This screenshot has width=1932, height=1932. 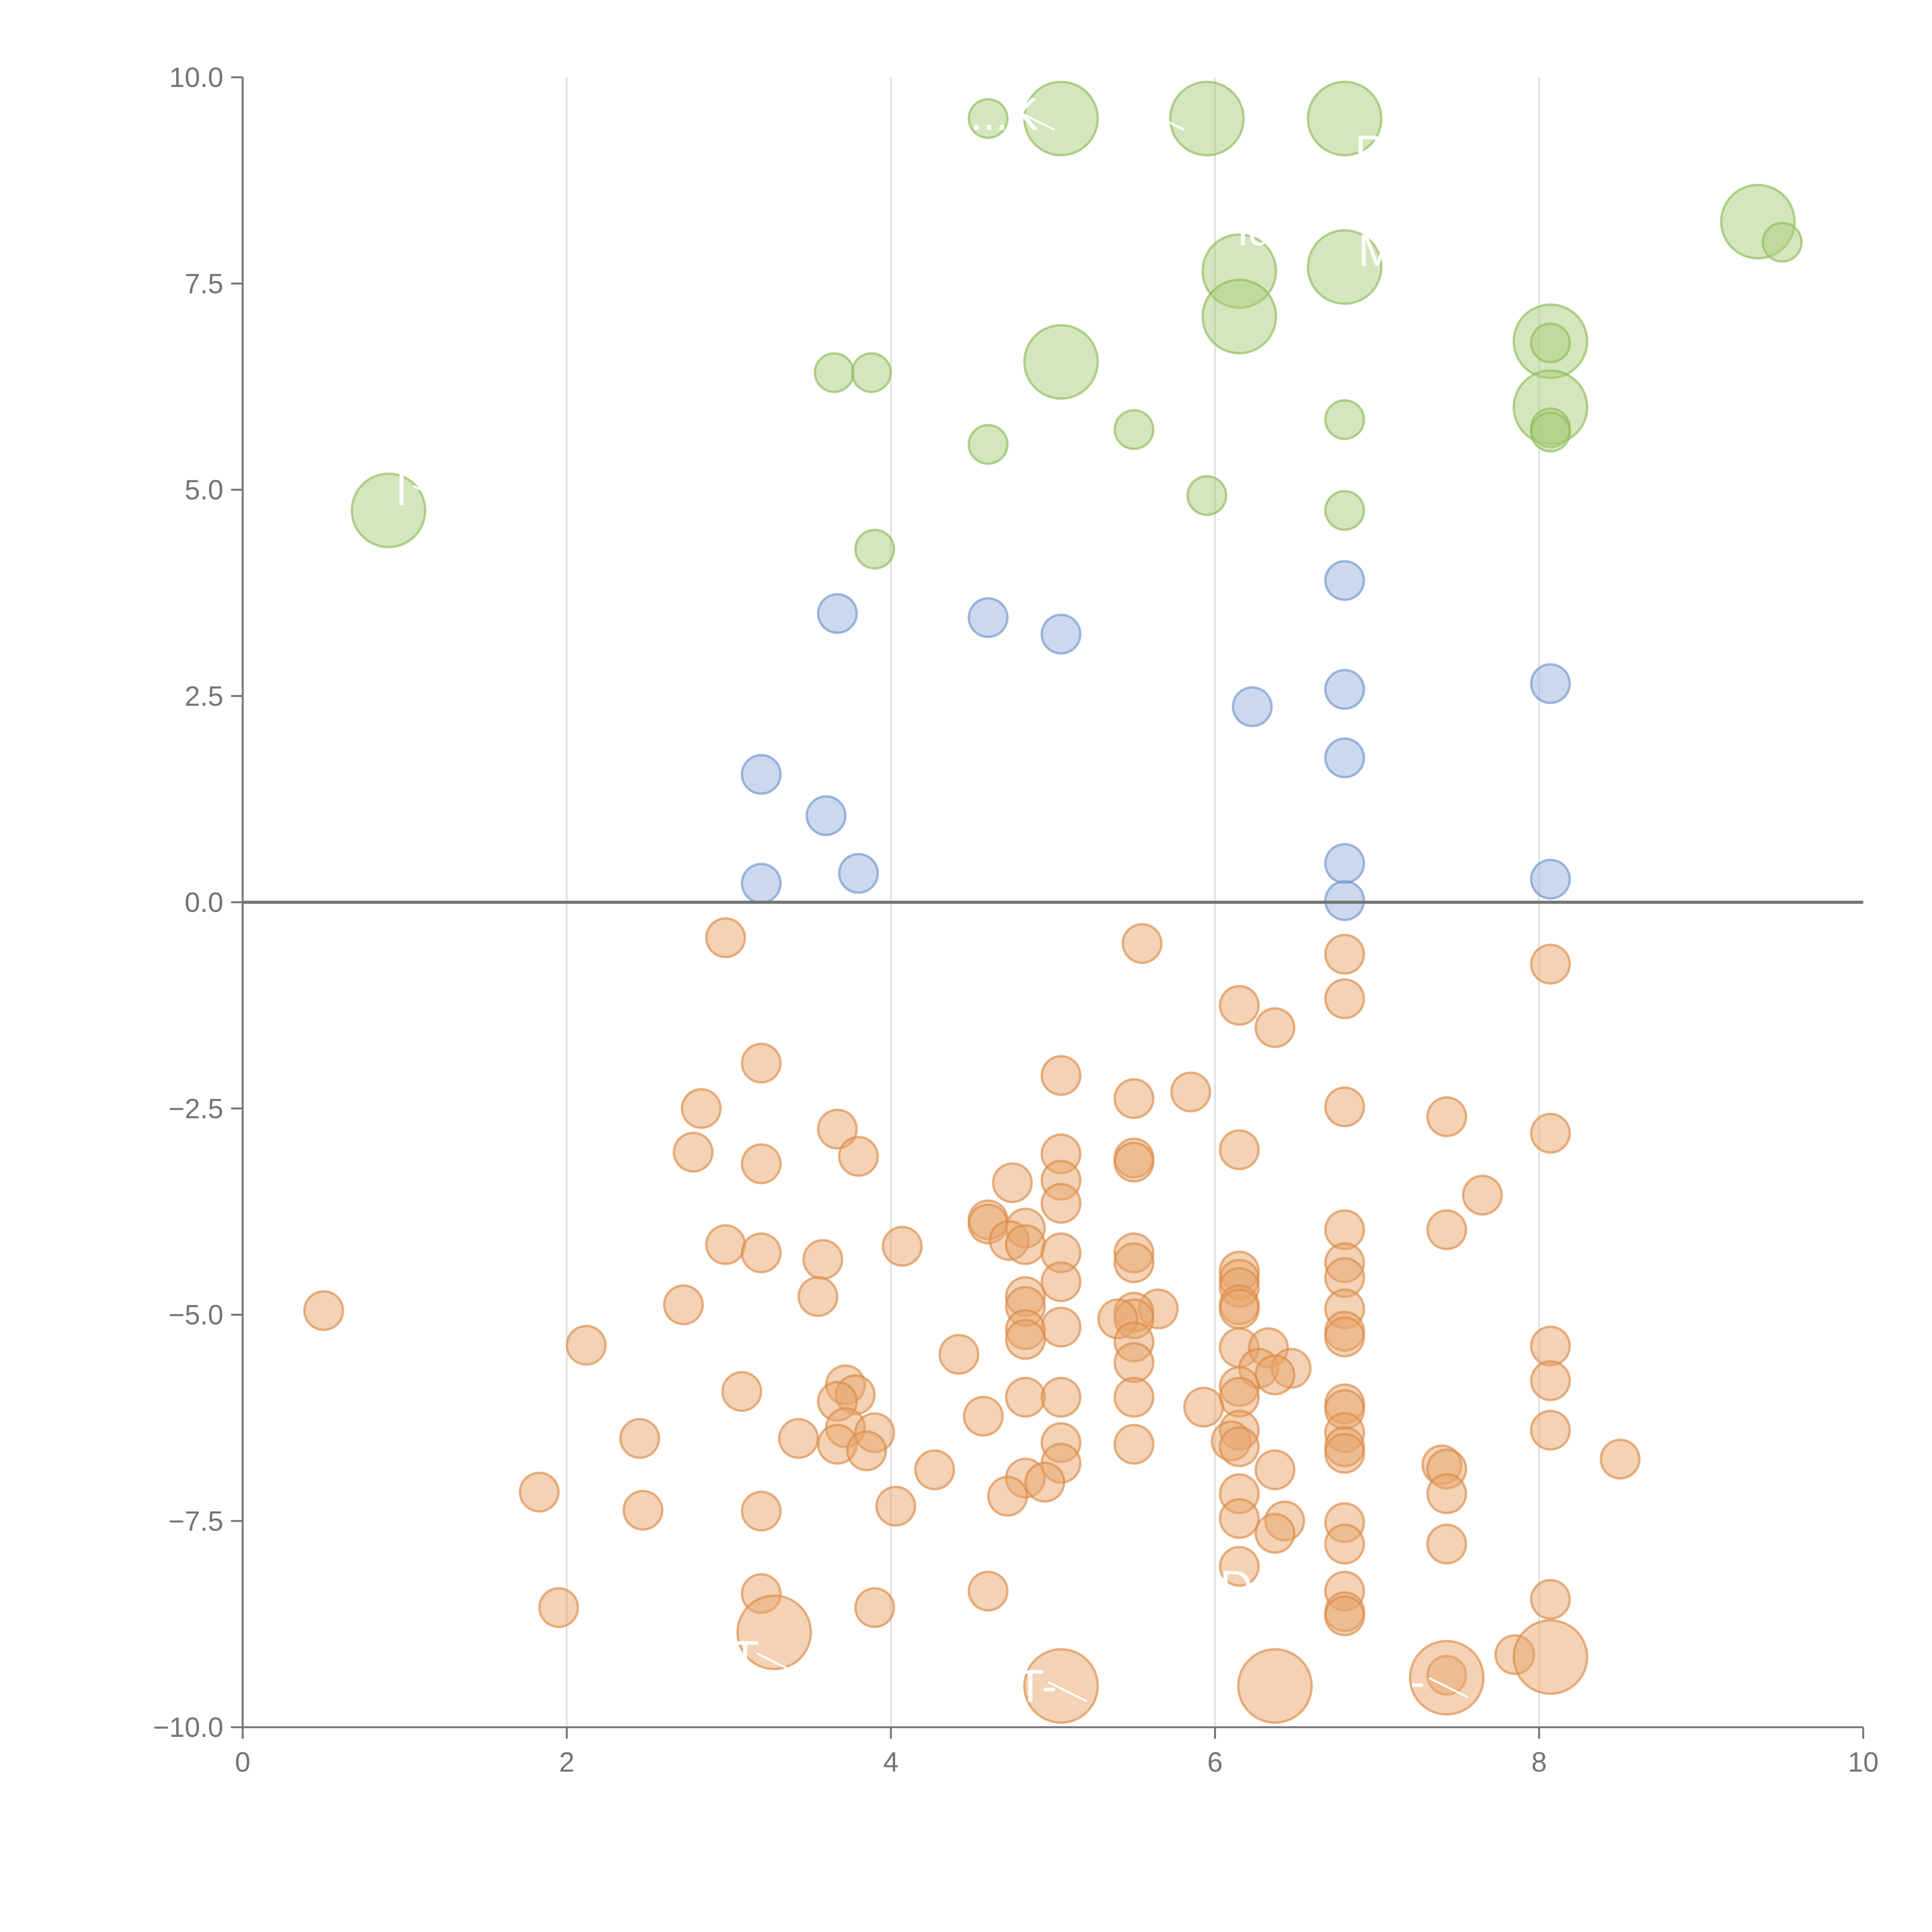 What do you see at coordinates (401, 489) in the screenshot?
I see `point-label: l` at bounding box center [401, 489].